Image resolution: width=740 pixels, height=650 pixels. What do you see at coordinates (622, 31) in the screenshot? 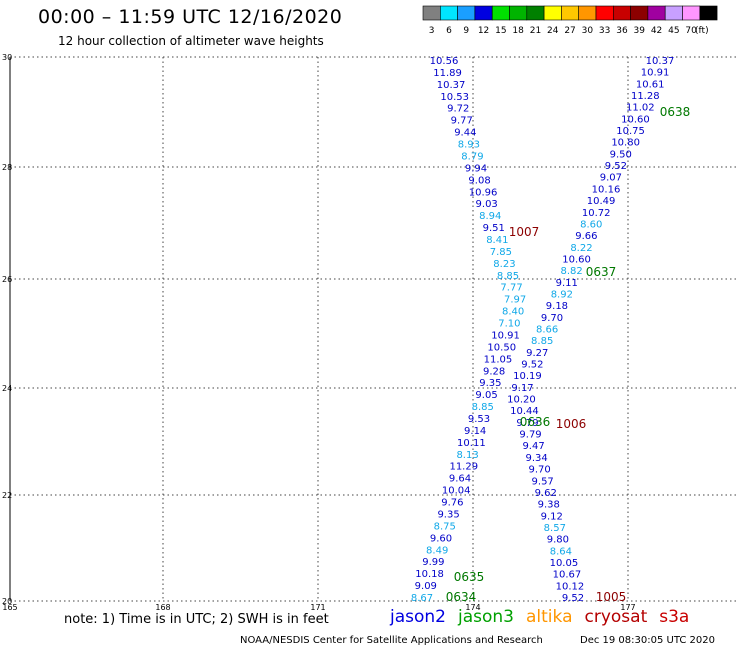
I see `colorbar-label: 36` at bounding box center [622, 31].